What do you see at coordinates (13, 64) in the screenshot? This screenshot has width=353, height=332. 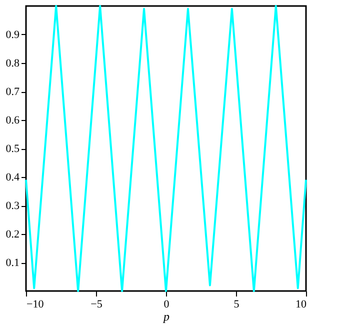 I see `y-tick-label: 0.8` at bounding box center [13, 64].